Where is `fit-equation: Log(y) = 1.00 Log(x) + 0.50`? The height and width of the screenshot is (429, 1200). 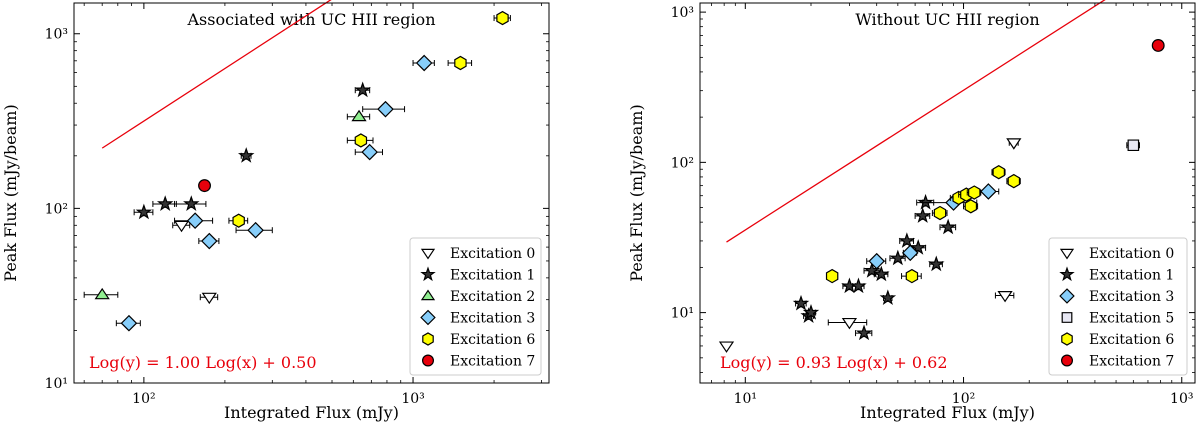 fit-equation: Log(y) = 1.00 Log(x) + 0.50 is located at coordinates (203, 362).